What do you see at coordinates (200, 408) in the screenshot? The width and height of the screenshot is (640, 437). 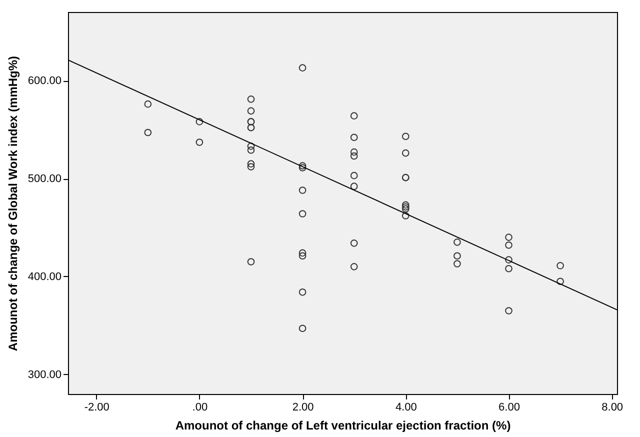 I see `x-tick-label: .00` at bounding box center [200, 408].